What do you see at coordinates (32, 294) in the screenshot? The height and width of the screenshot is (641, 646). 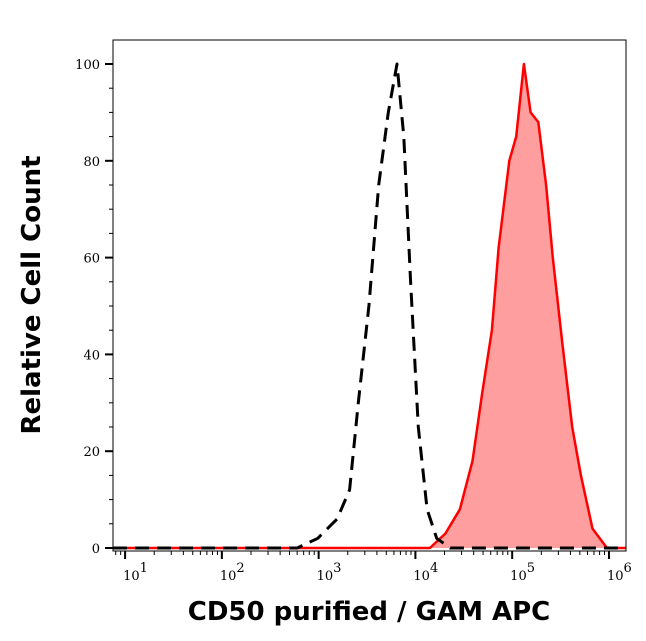 I see `y-axis-label: Relative Cell Count` at bounding box center [32, 294].